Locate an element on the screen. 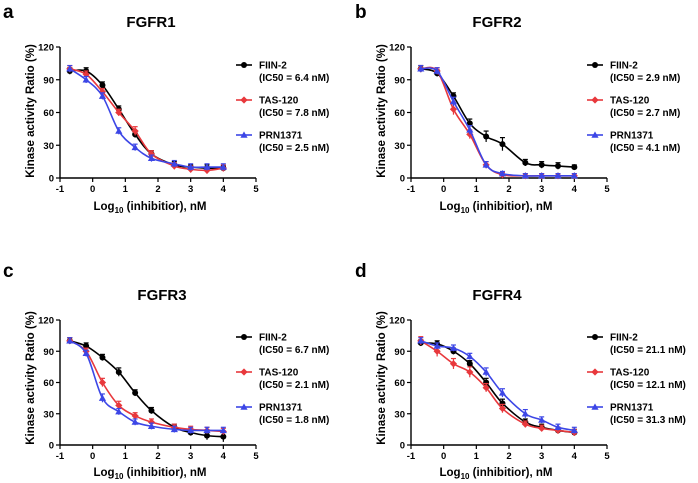 Image resolution: width=698 pixels, height=483 pixels. legend-entry: FIIN-2(IC50 = 6.7 nM) is located at coordinates (282, 344).